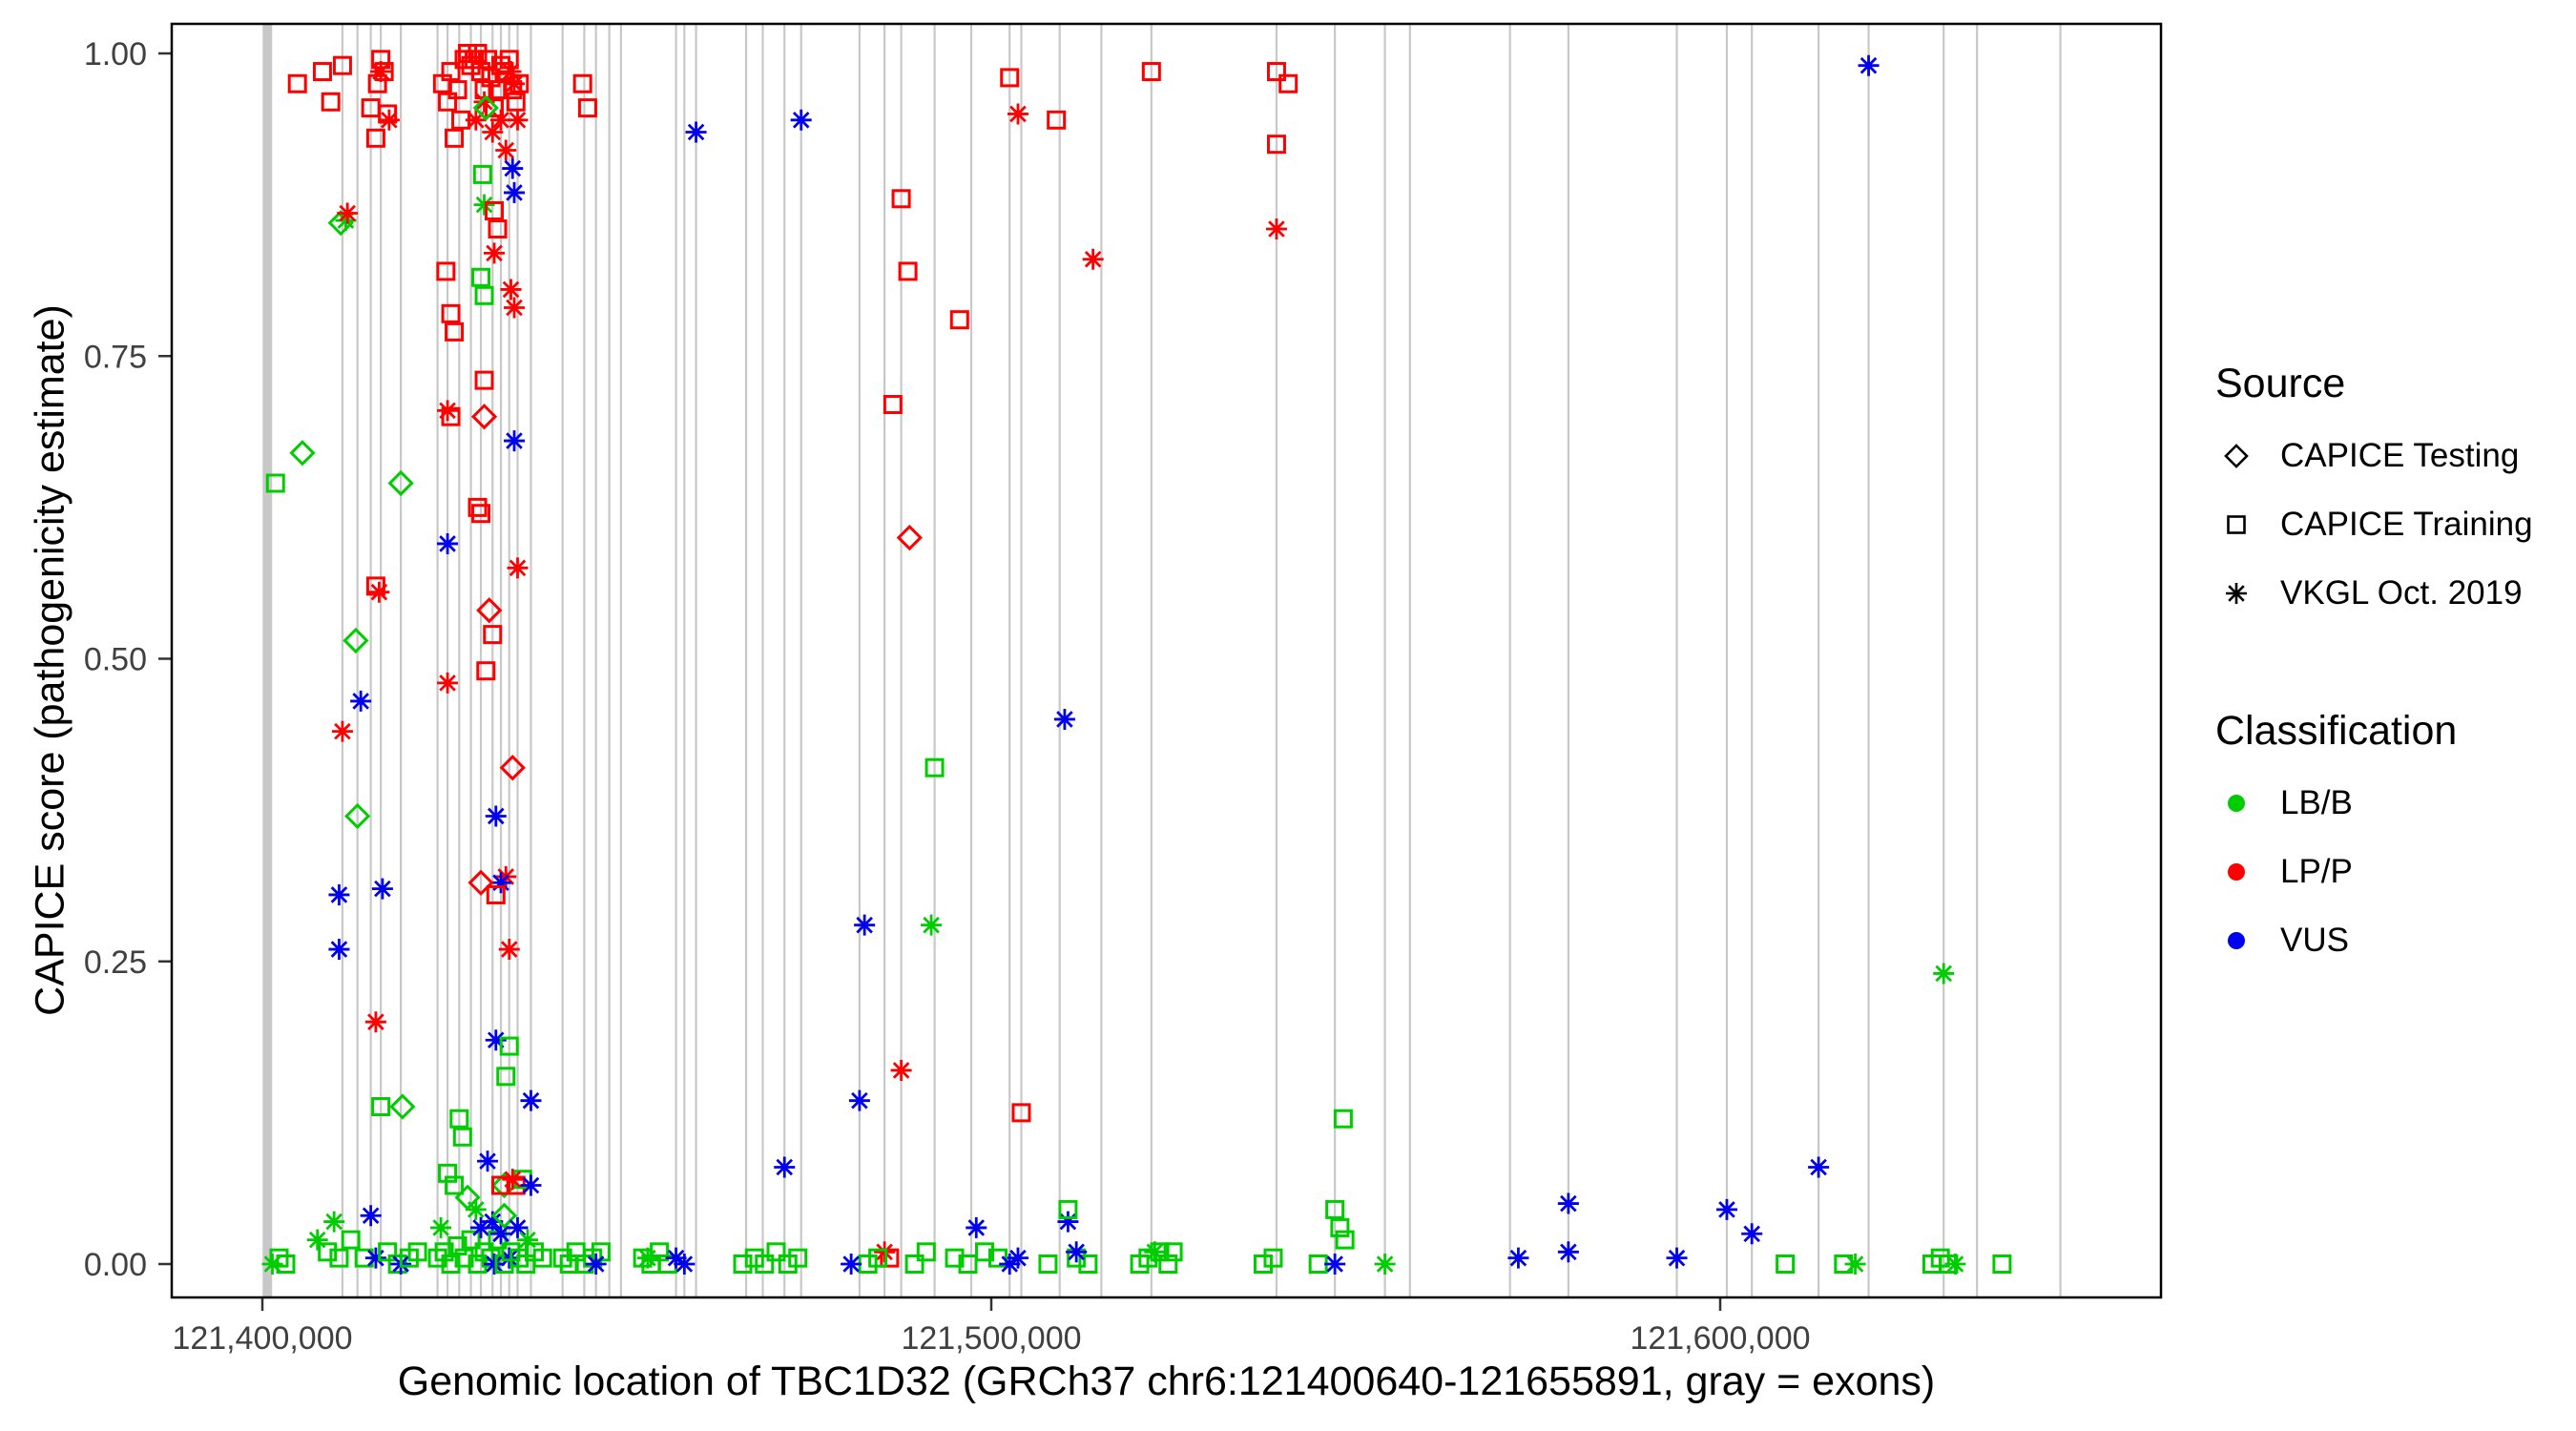 This screenshot has height=1431, width=2576. I want to click on x-tick-label: 121,600,000, so click(1720, 1338).